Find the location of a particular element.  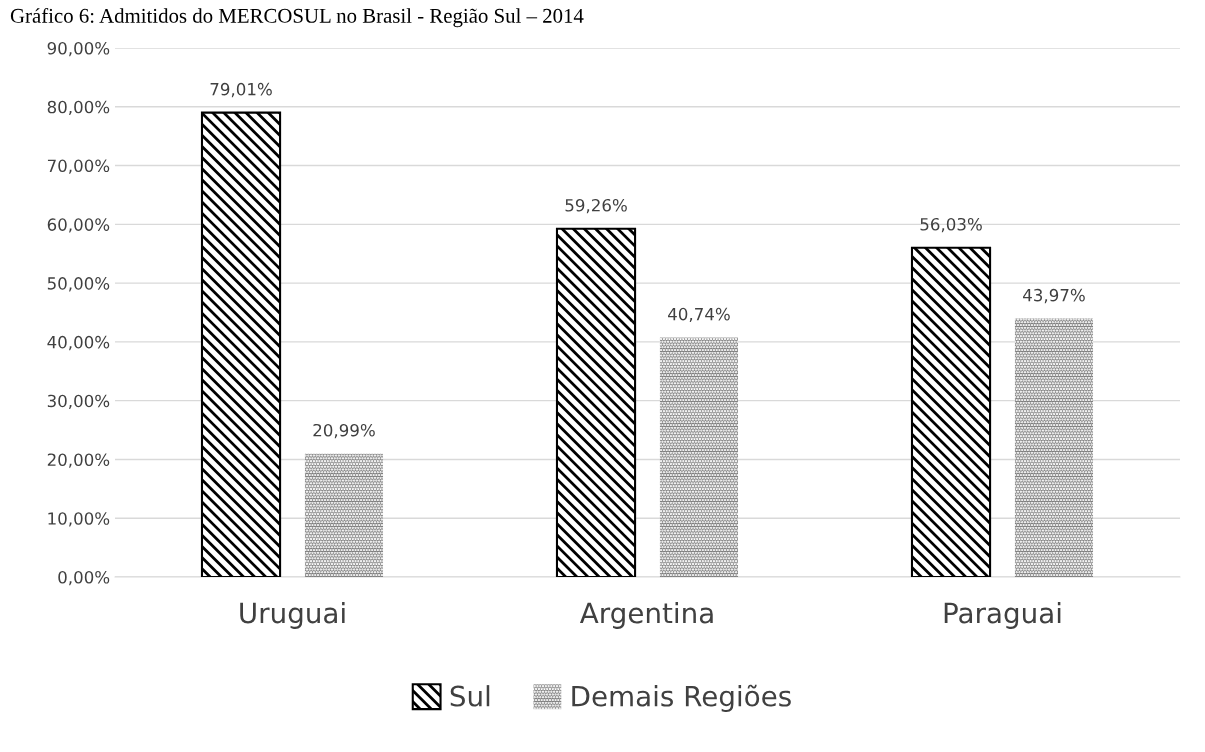

y-tick-label: 30,00% is located at coordinates (78, 401).